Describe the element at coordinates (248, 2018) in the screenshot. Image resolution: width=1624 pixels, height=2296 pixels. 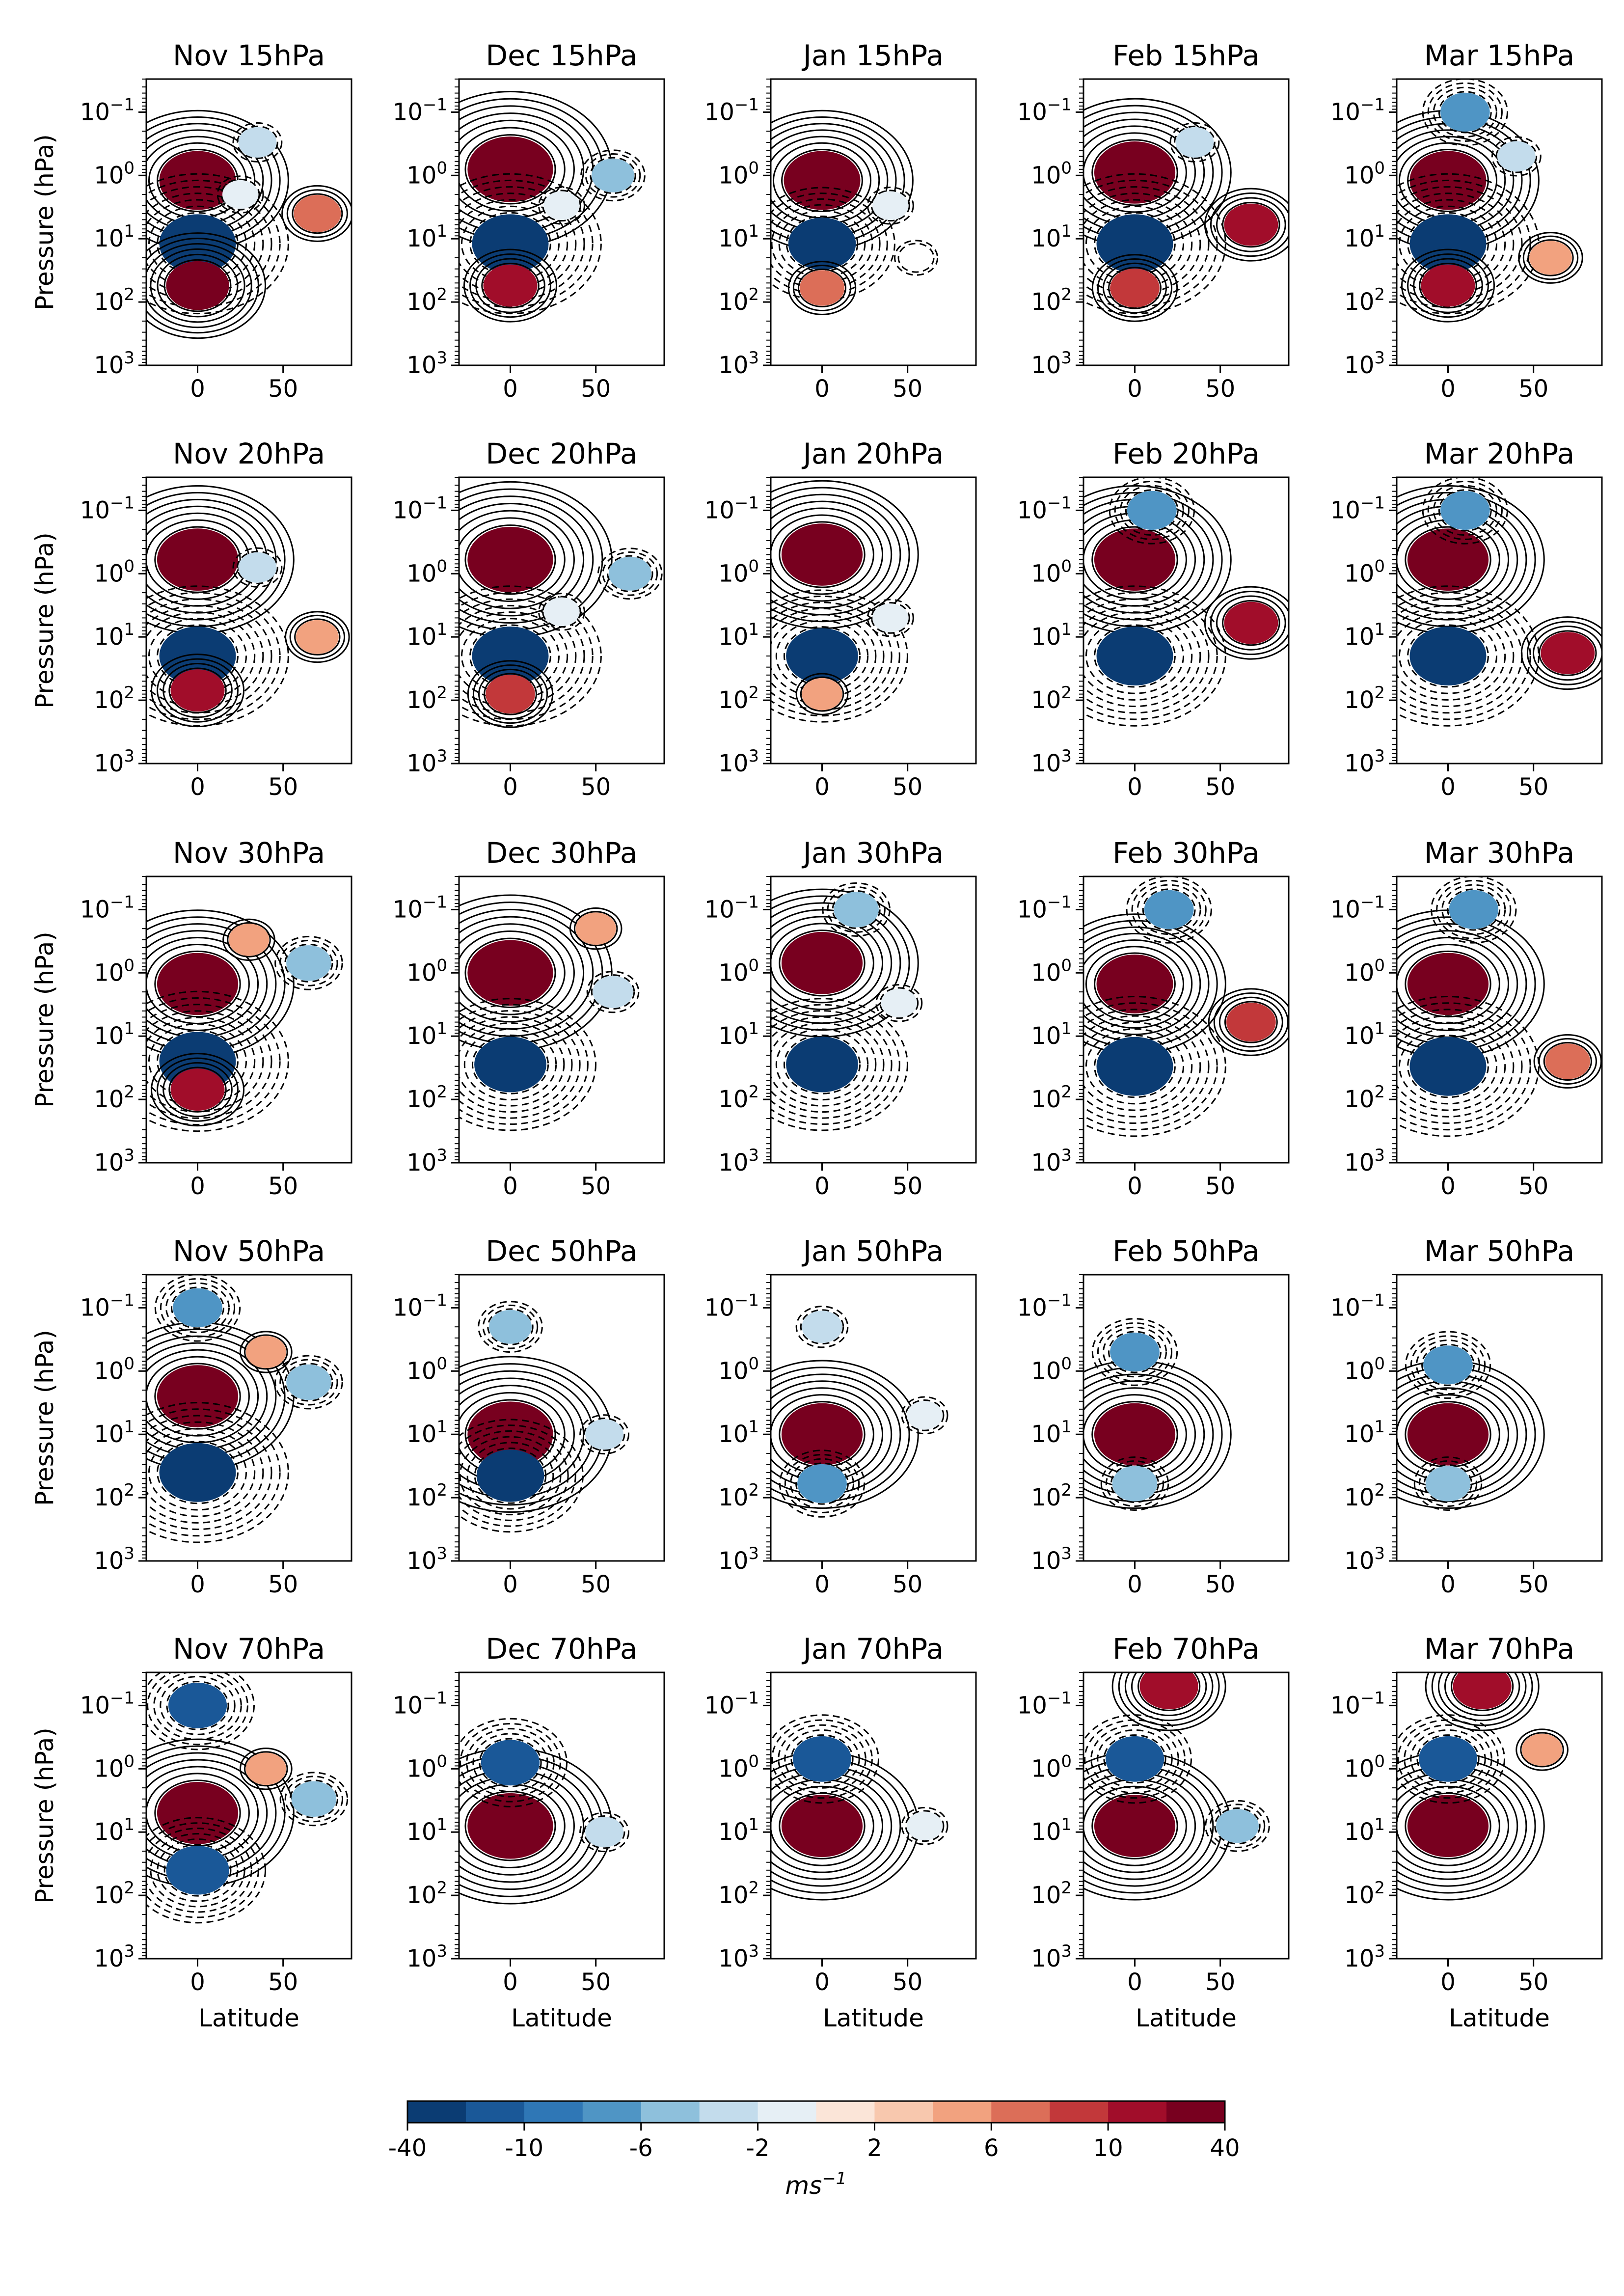
I see `x-axis-label: Latitude` at that location.